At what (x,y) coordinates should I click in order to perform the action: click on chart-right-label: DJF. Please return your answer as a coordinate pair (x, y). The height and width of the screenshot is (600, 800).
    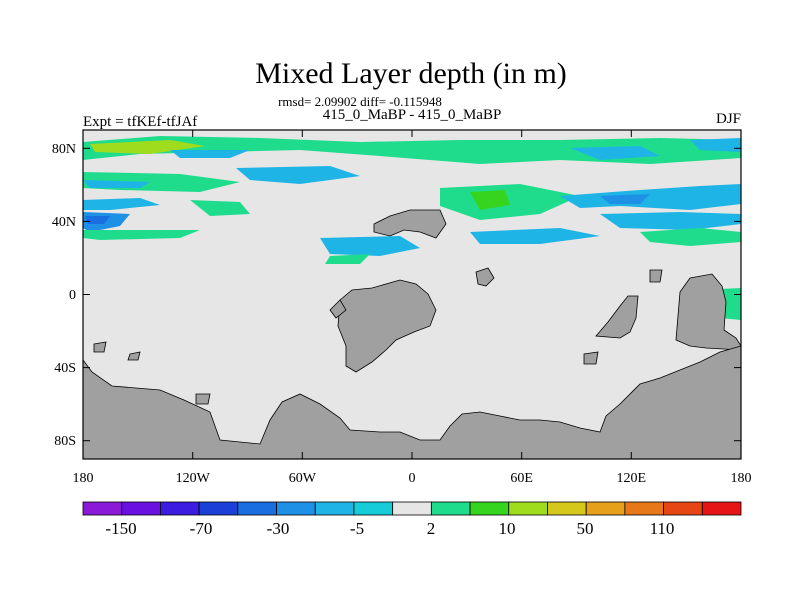
    Looking at the image, I should click on (728, 119).